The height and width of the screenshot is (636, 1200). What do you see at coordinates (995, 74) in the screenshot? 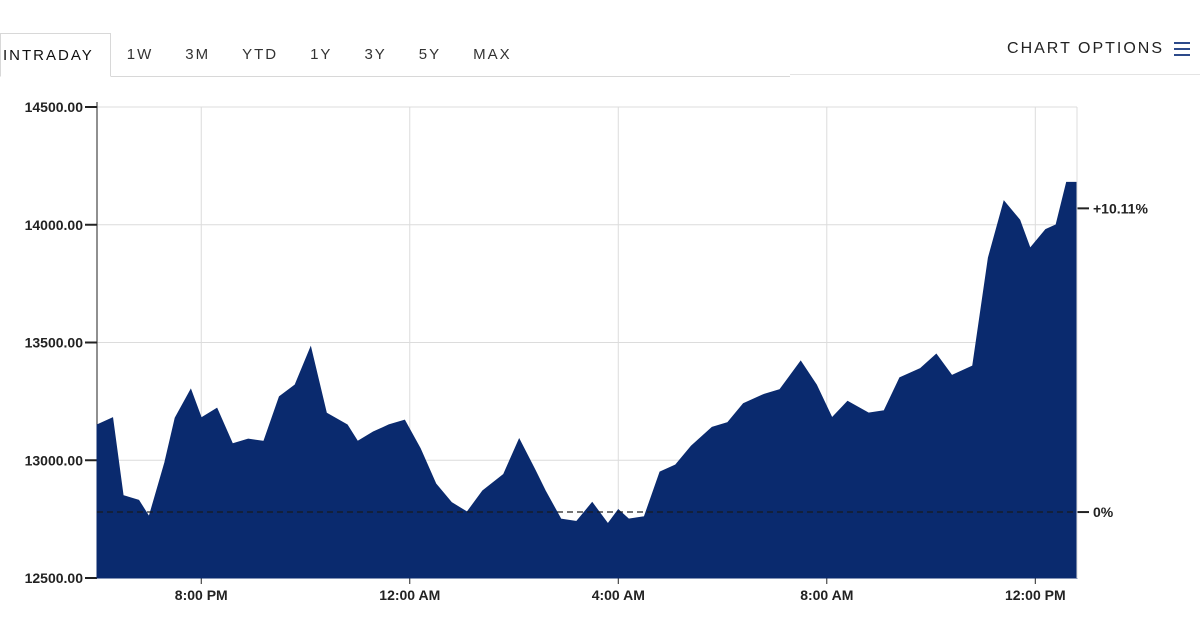
I see `header-divider` at bounding box center [995, 74].